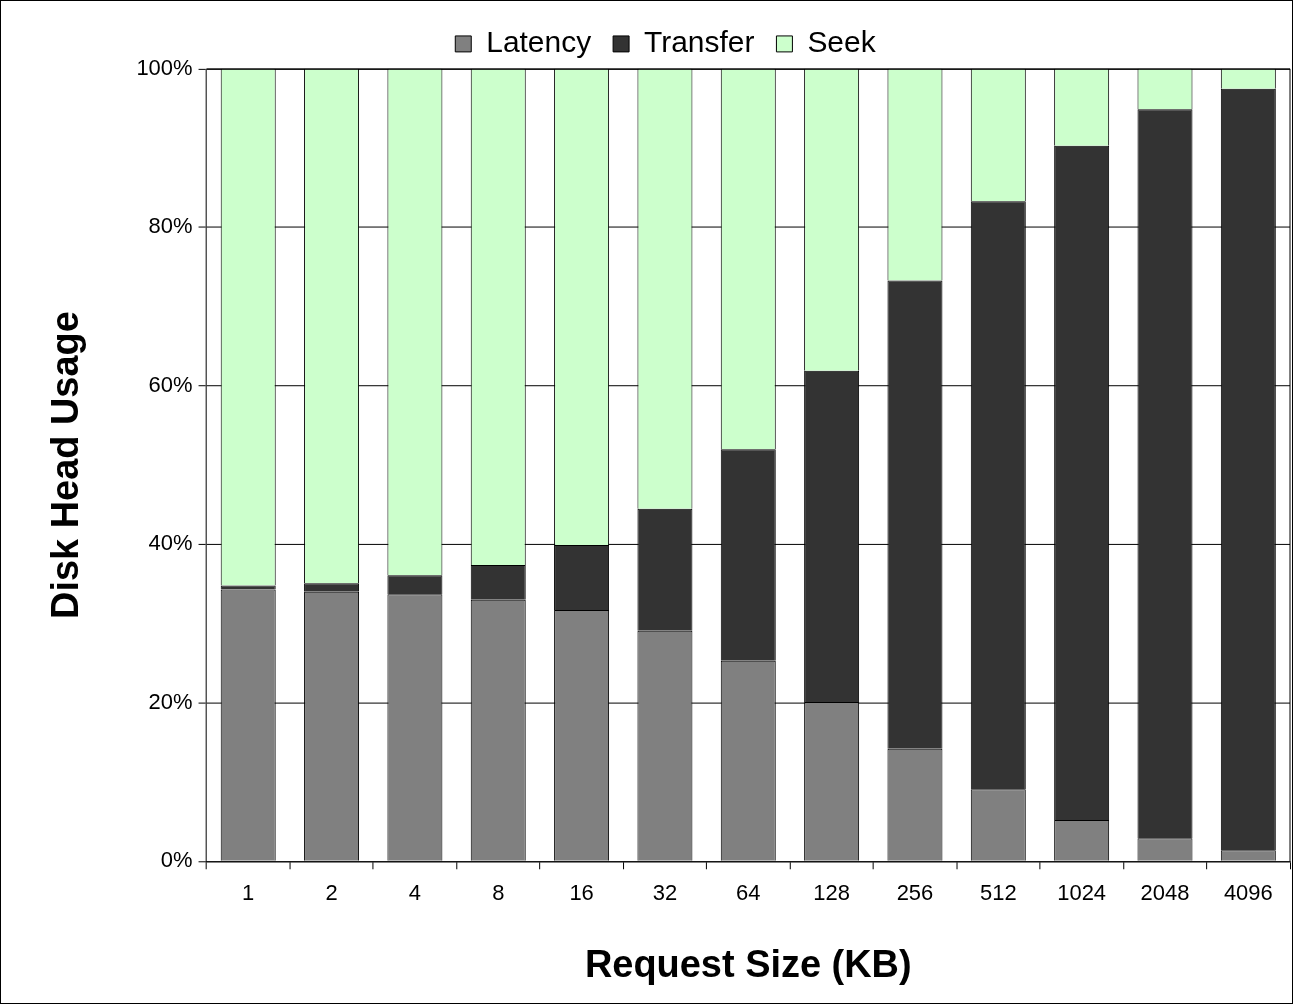 The width and height of the screenshot is (1293, 1004). Describe the element at coordinates (665, 893) in the screenshot. I see `x-tick-label: 32` at that location.